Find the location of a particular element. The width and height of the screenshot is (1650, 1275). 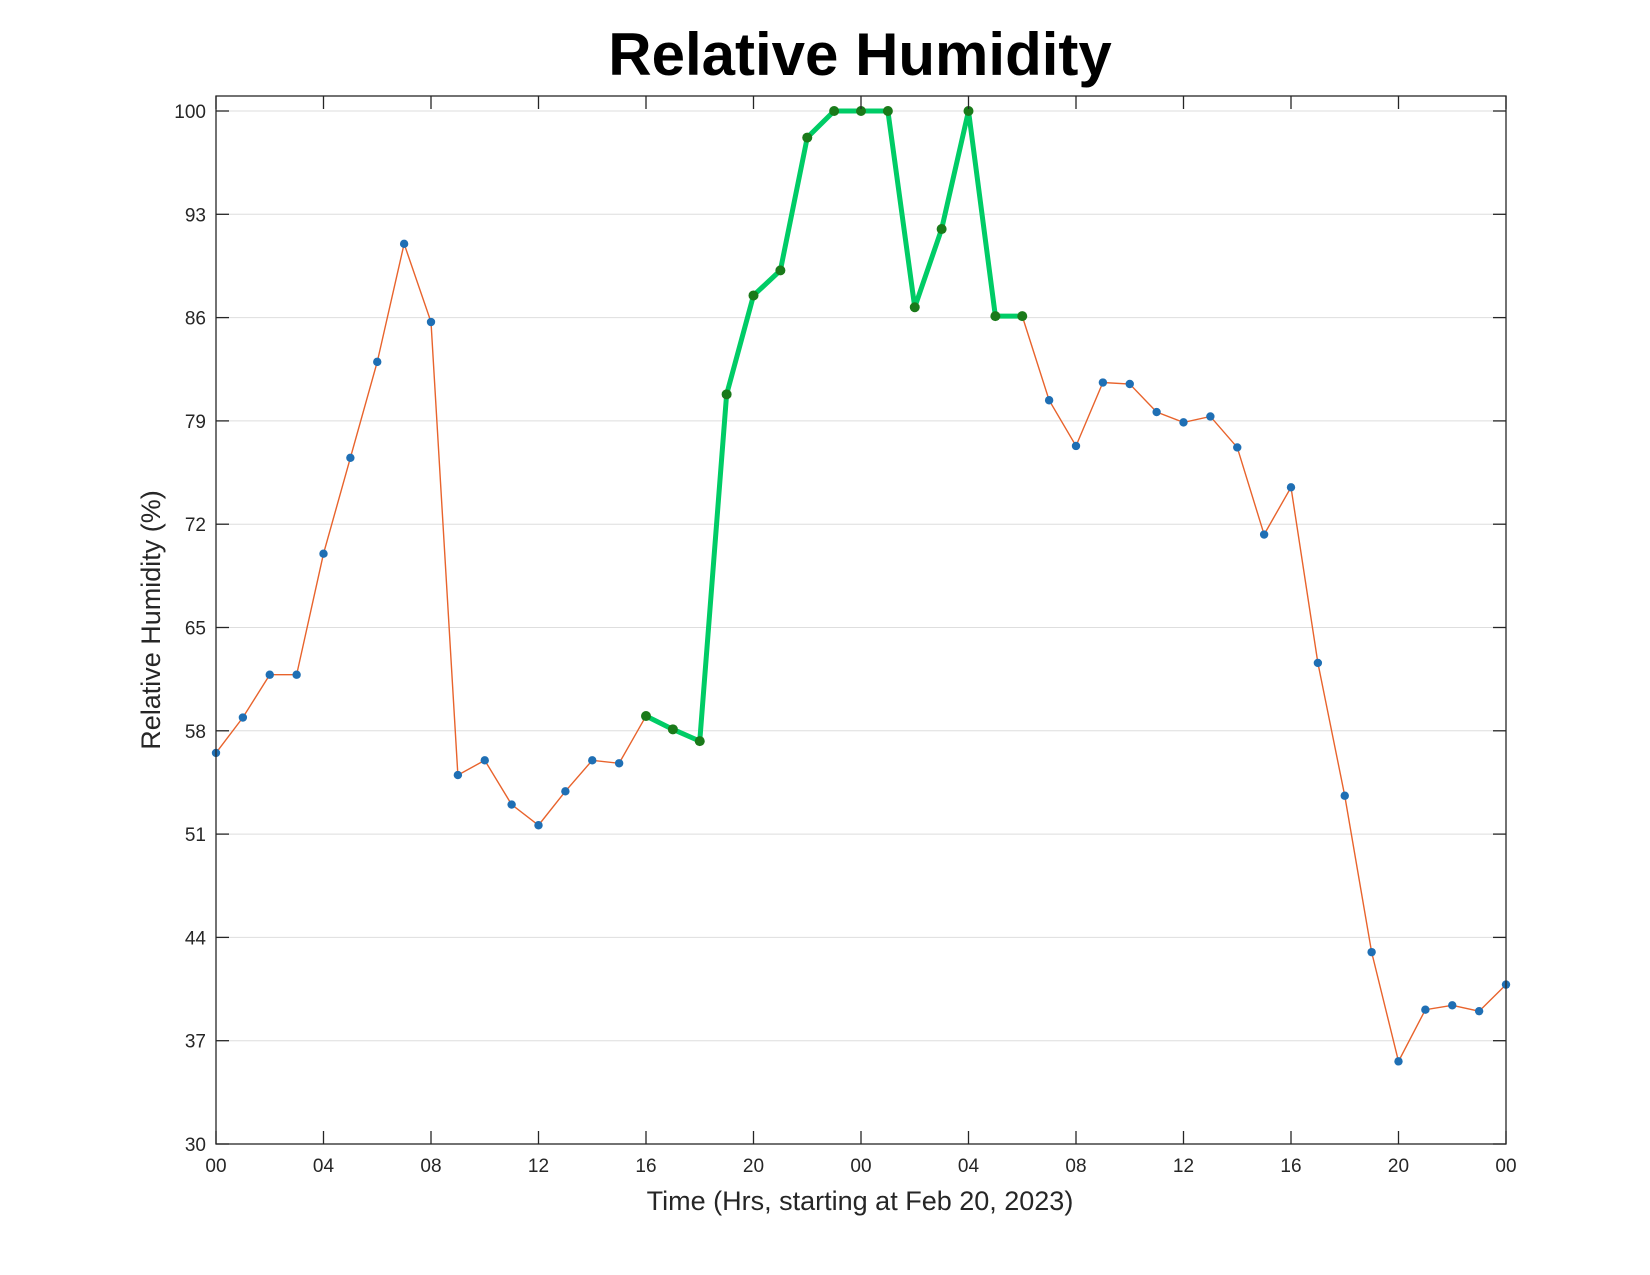

y-tick-label: 93 is located at coordinates (195, 215).